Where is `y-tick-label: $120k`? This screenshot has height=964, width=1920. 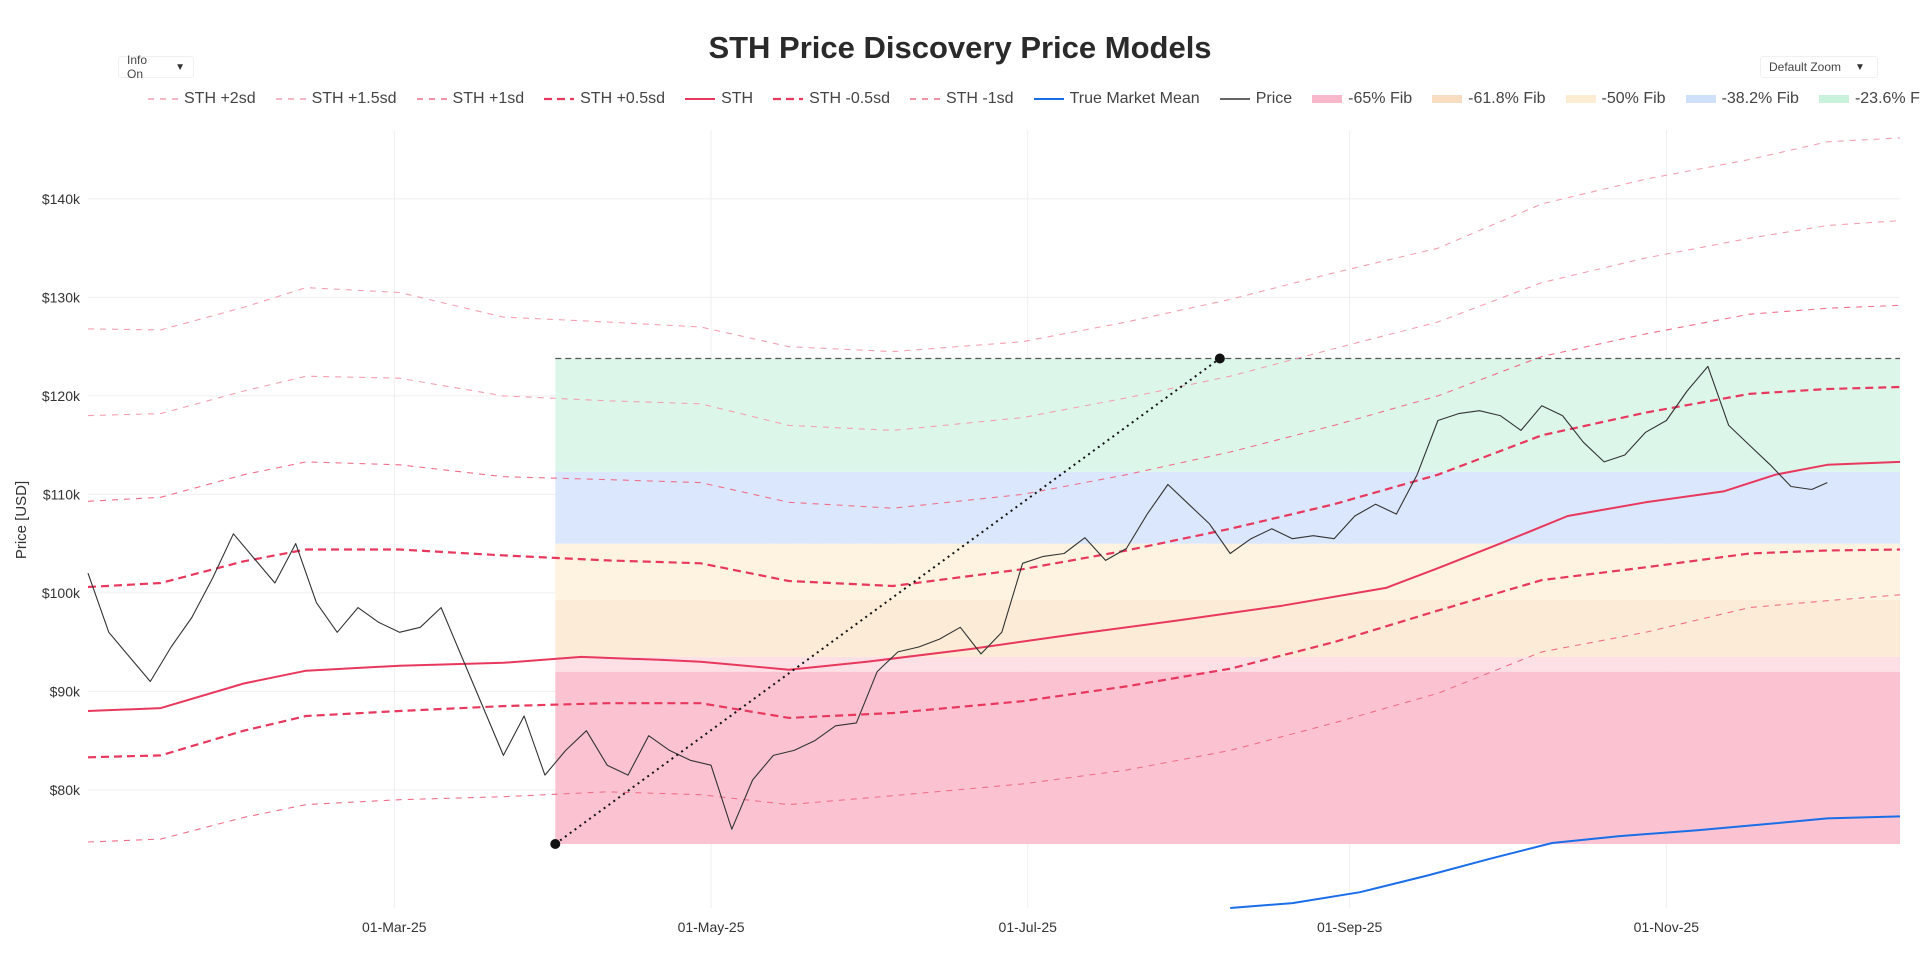 y-tick-label: $120k is located at coordinates (61, 396).